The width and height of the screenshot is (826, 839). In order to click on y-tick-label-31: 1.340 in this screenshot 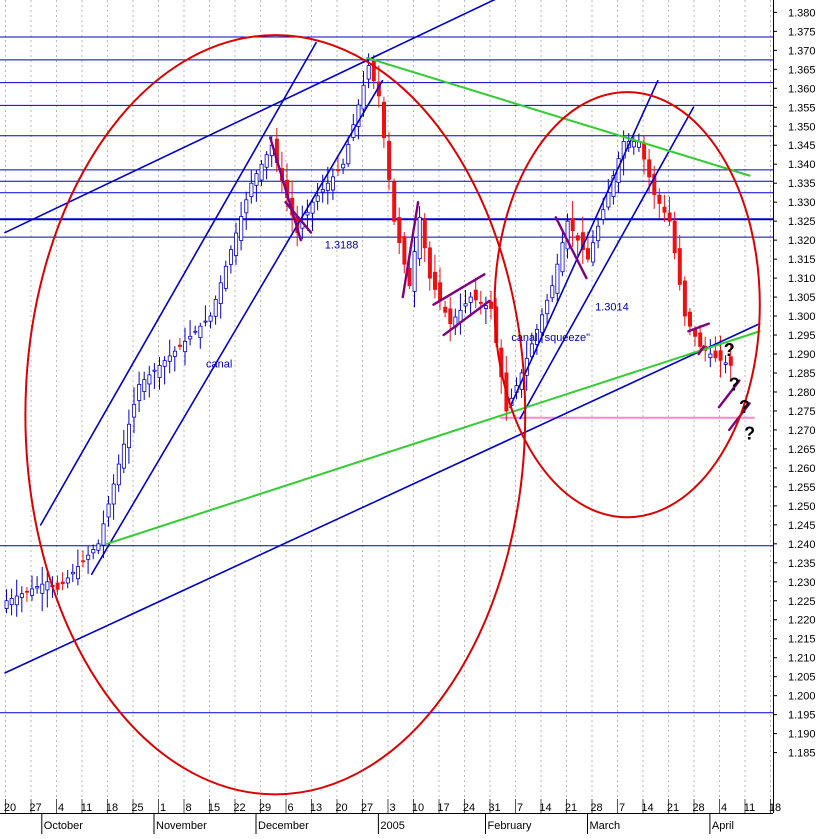, I will do `click(802, 165)`.